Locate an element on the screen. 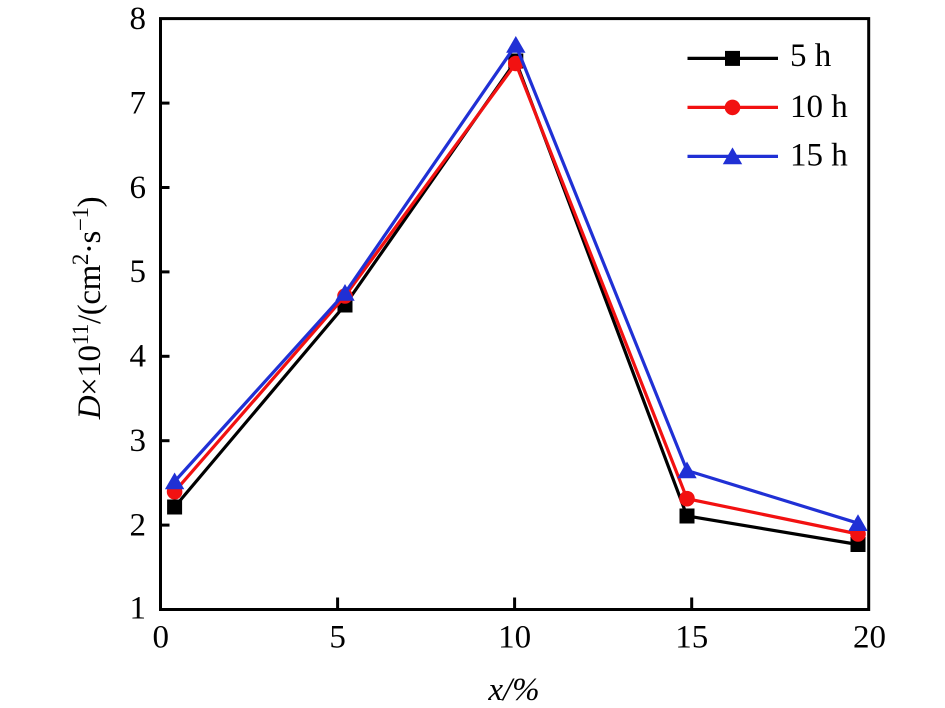 Image resolution: width=945 pixels, height=708 pixels. svg-text: 20 is located at coordinates (869, 638).